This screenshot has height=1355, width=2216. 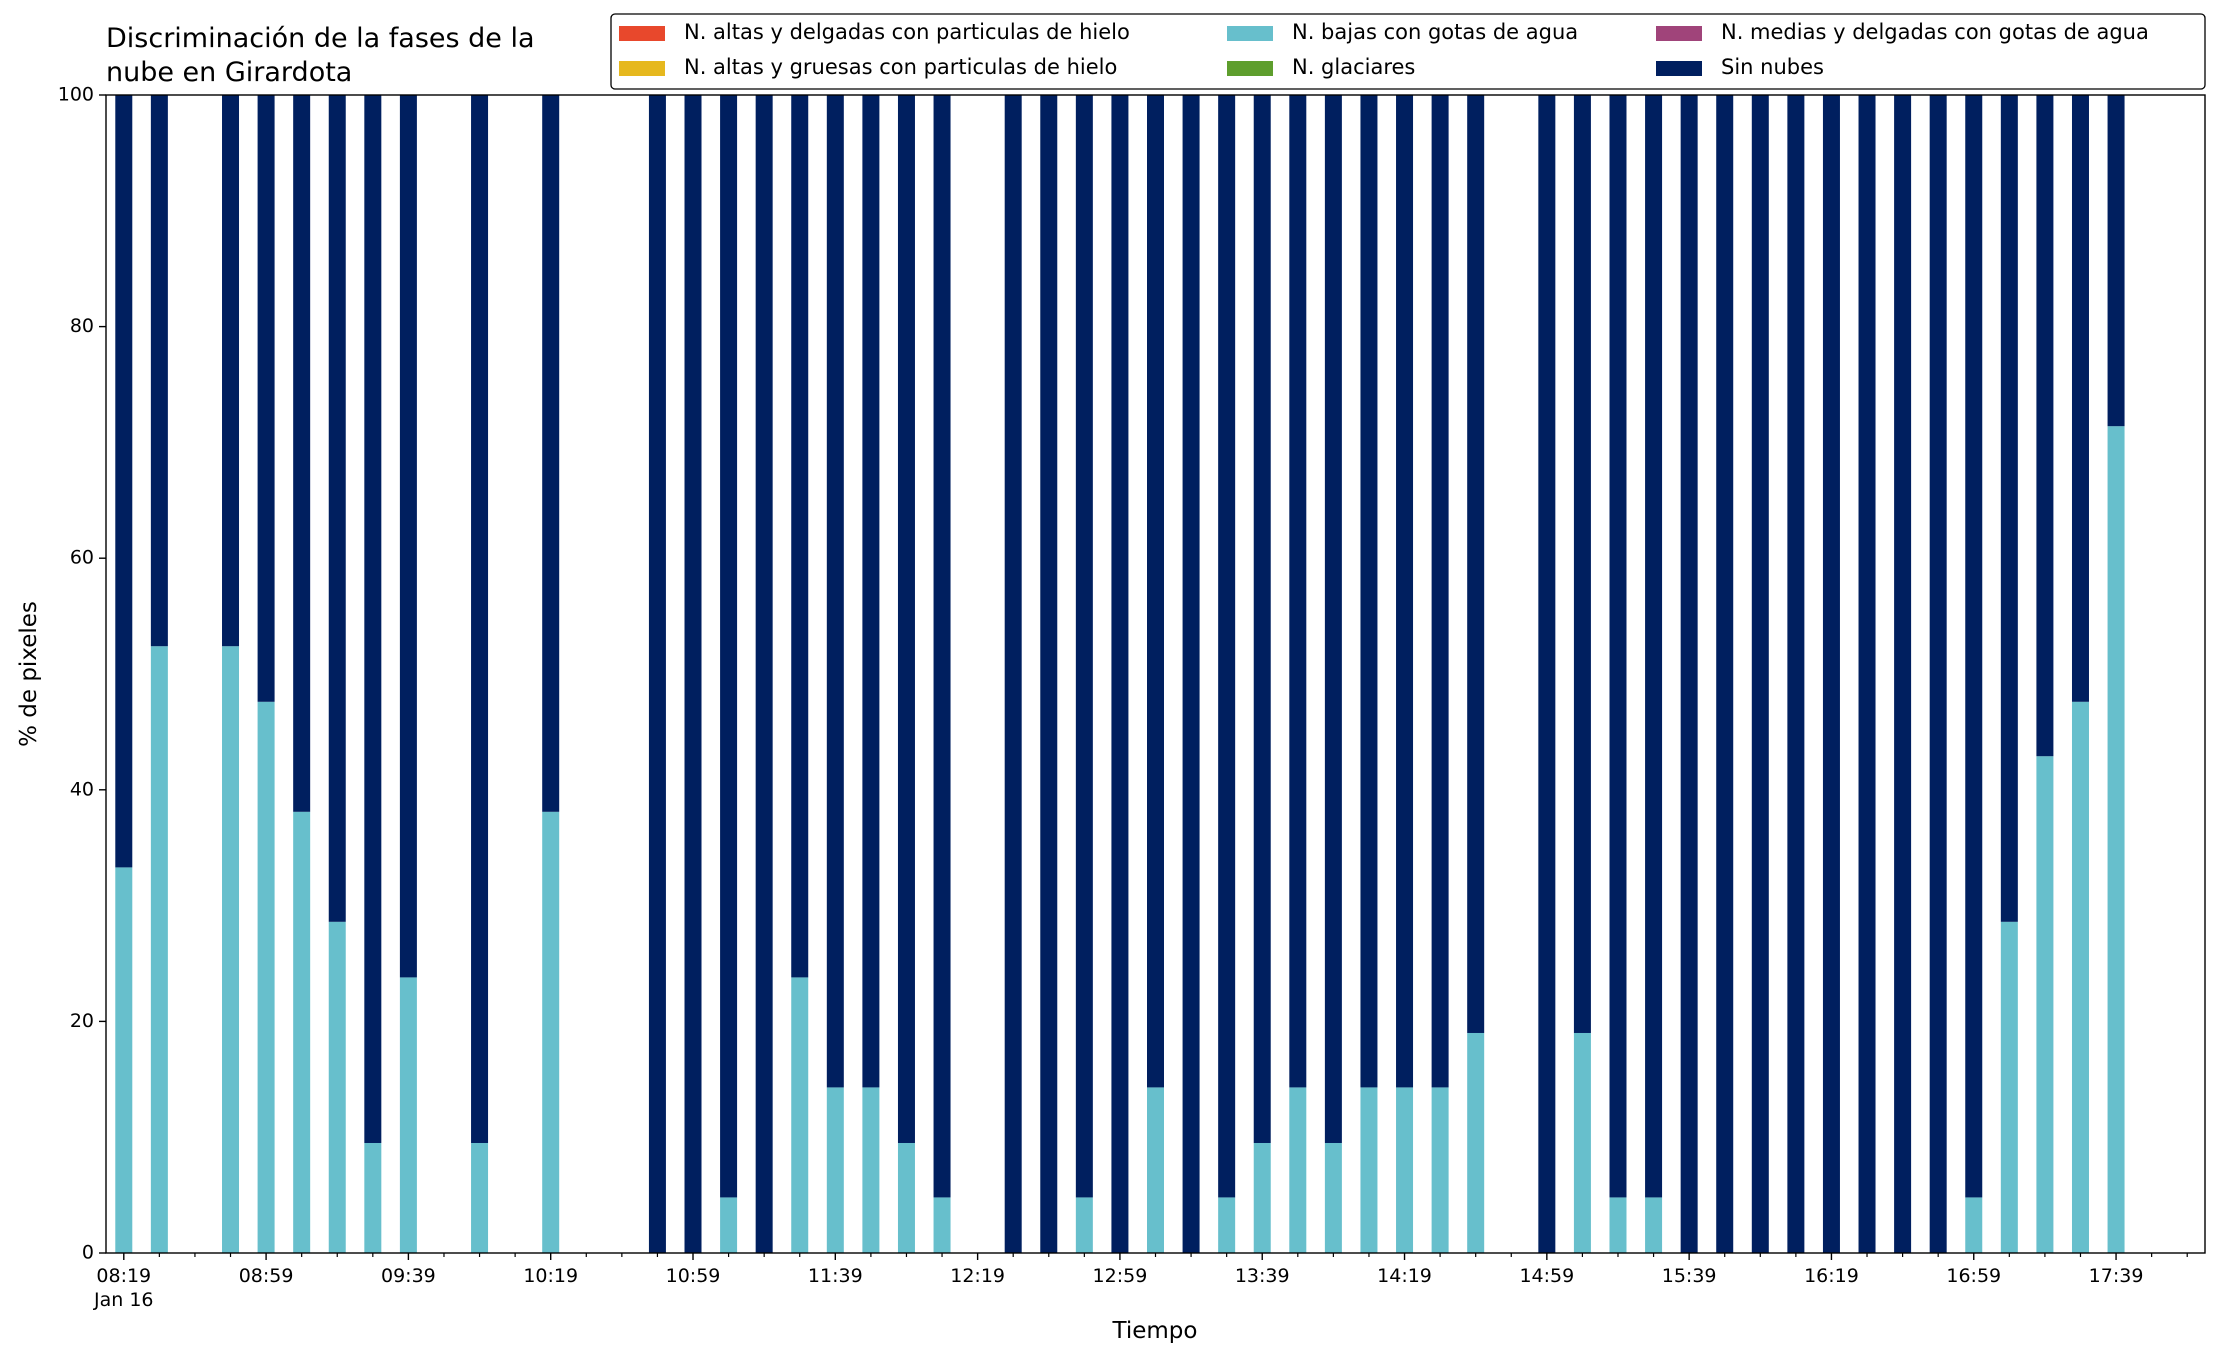 What do you see at coordinates (835, 1276) in the screenshot?
I see `x-tick-label: 11:39` at bounding box center [835, 1276].